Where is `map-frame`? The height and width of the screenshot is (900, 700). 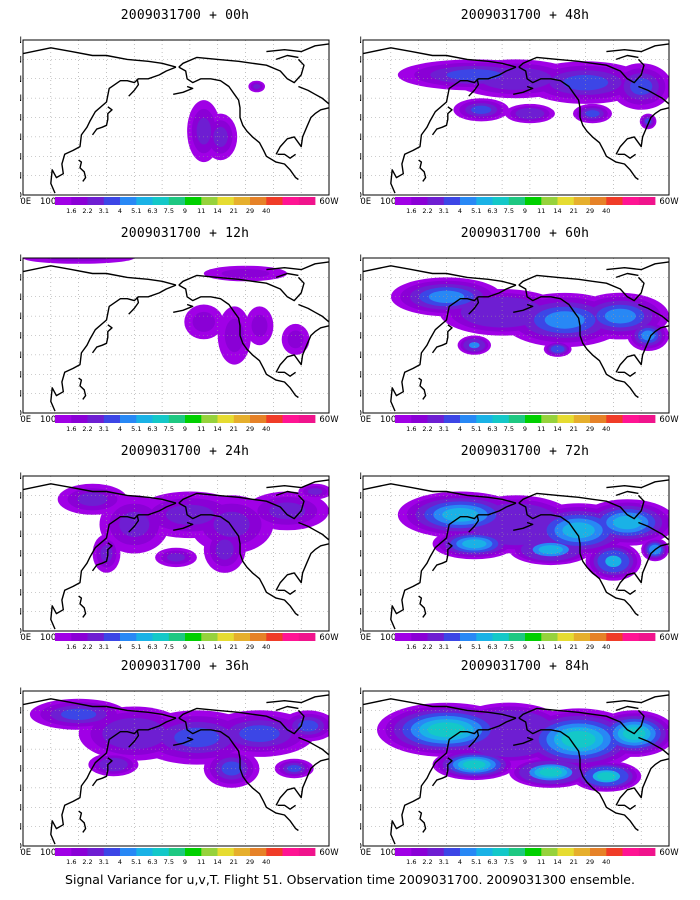
map-frame is located at coordinates (176, 768).